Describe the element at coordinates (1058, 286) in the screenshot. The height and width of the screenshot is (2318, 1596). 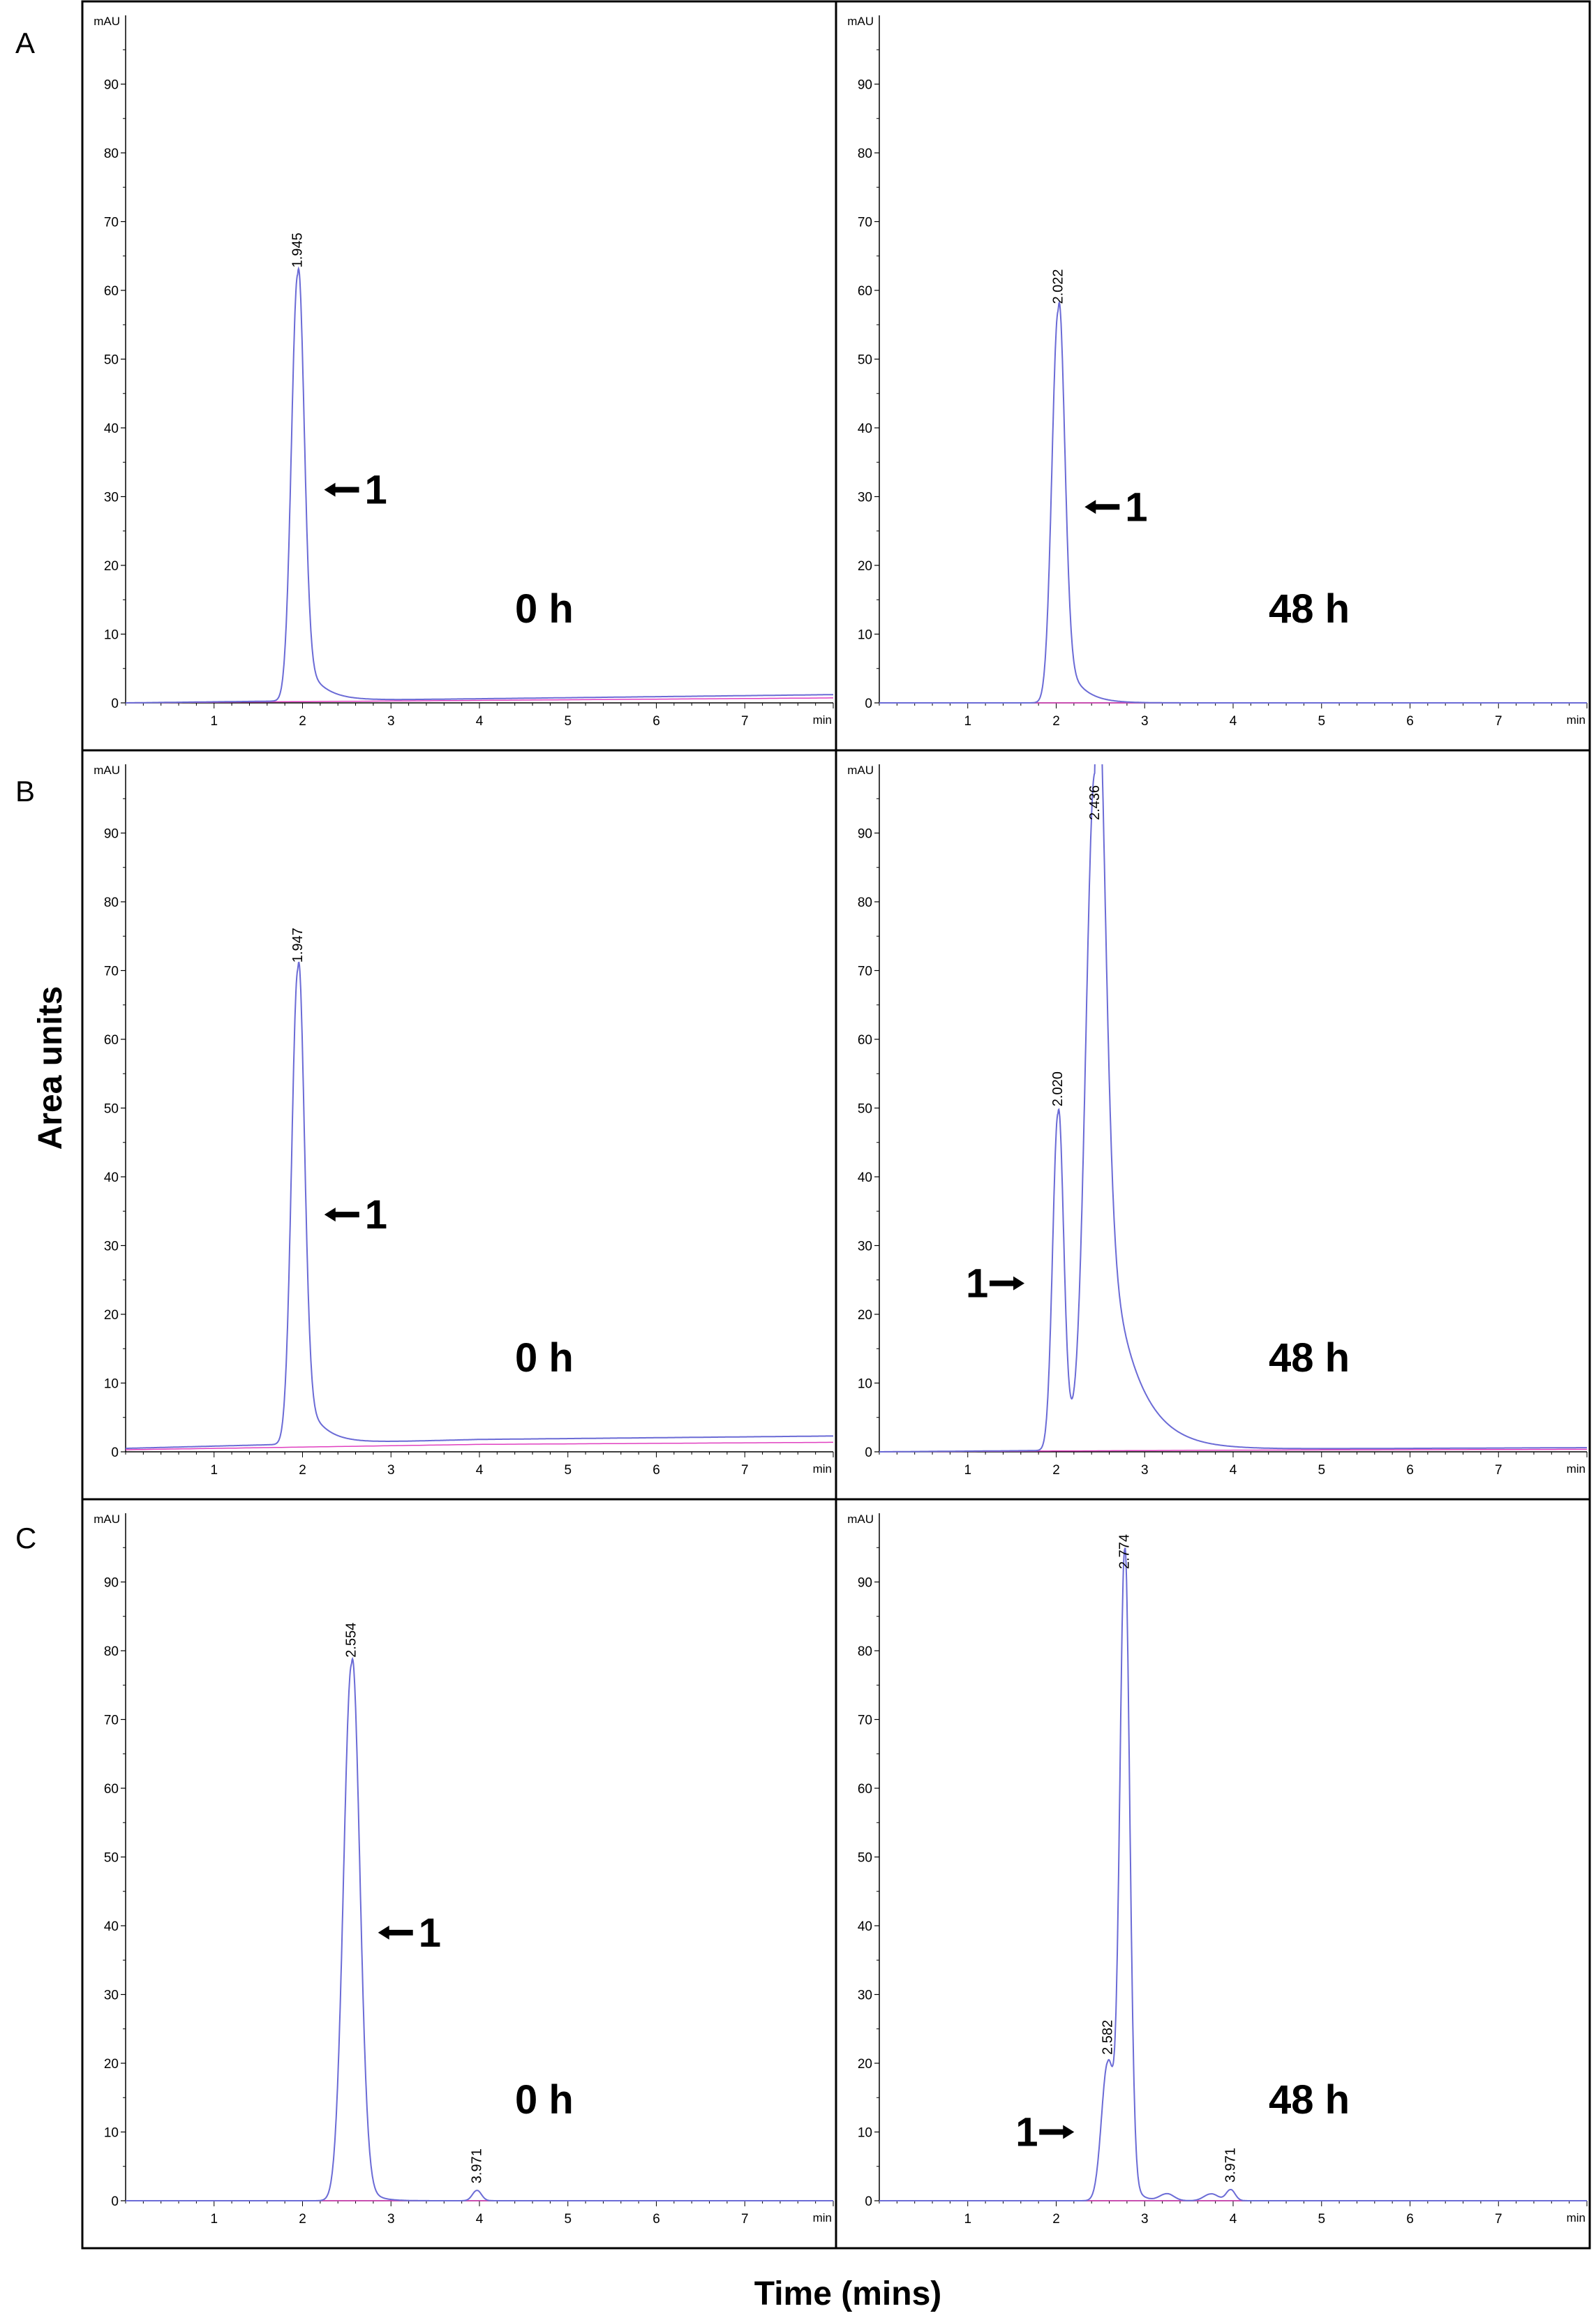
I see `peak-rt-label: 2.022` at that location.